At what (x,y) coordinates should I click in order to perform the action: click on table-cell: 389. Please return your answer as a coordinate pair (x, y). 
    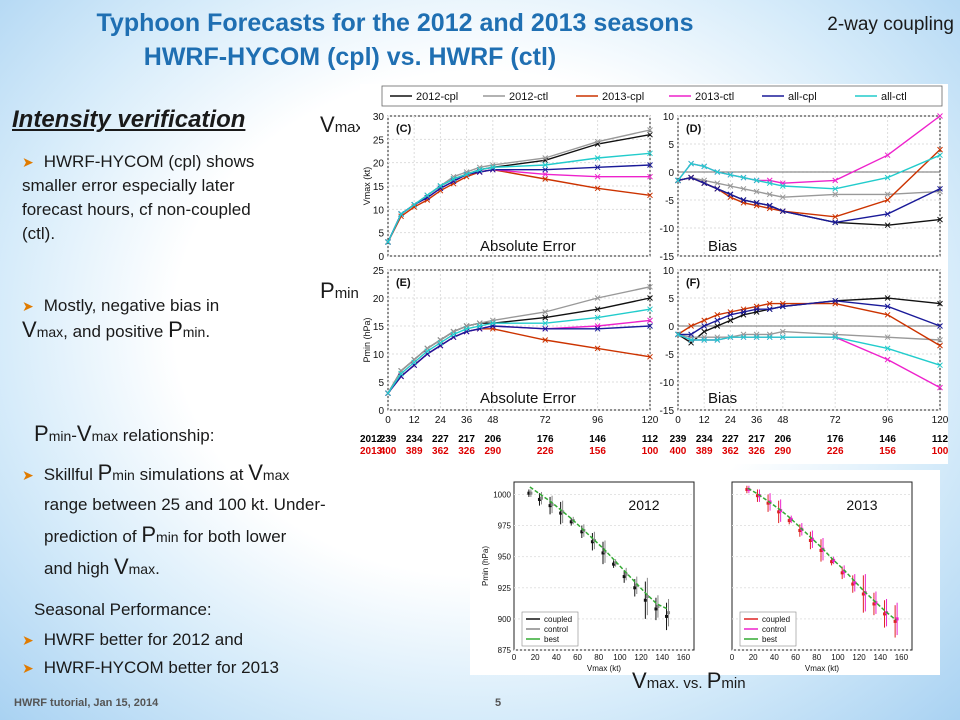
    Looking at the image, I should click on (414, 451).